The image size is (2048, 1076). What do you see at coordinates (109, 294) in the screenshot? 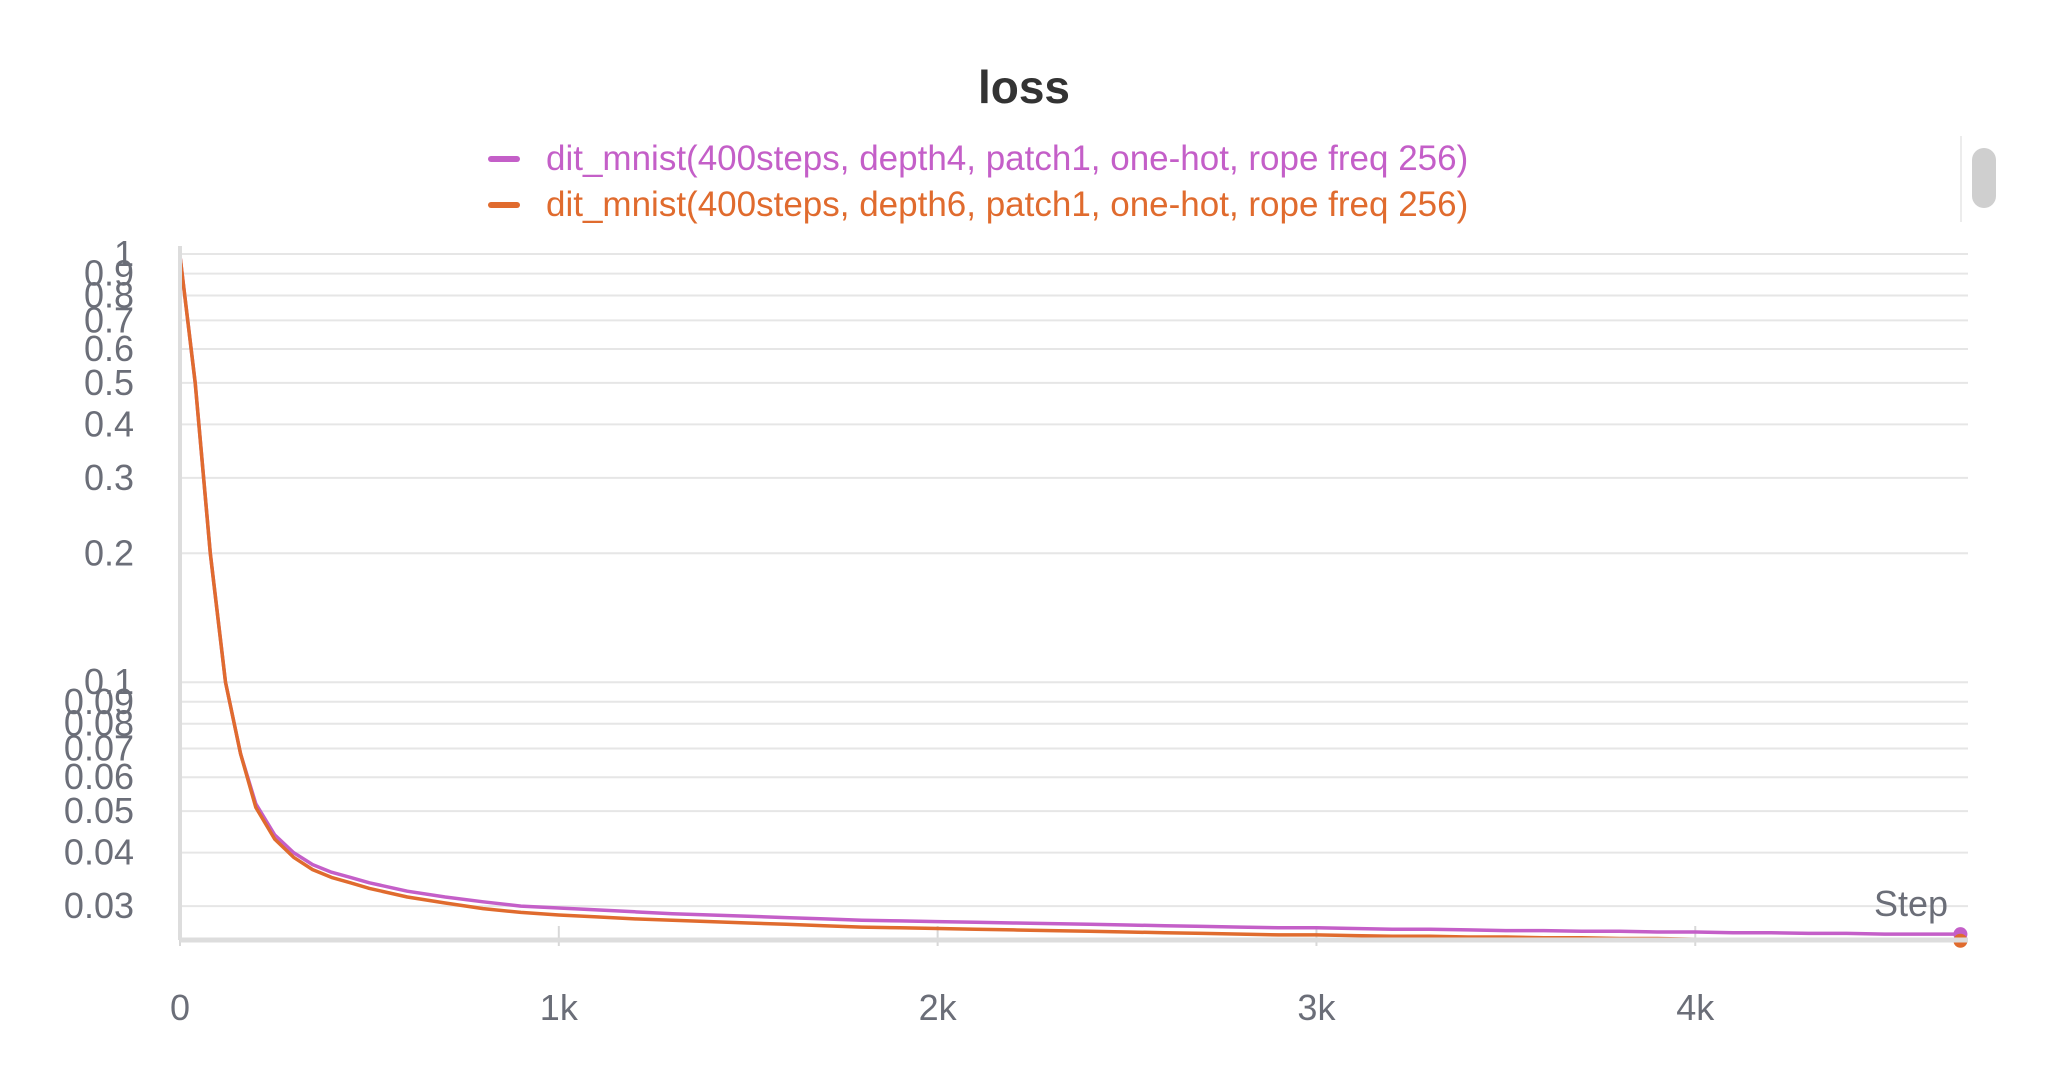
I see `y-tick-label: 0.8` at bounding box center [109, 294].